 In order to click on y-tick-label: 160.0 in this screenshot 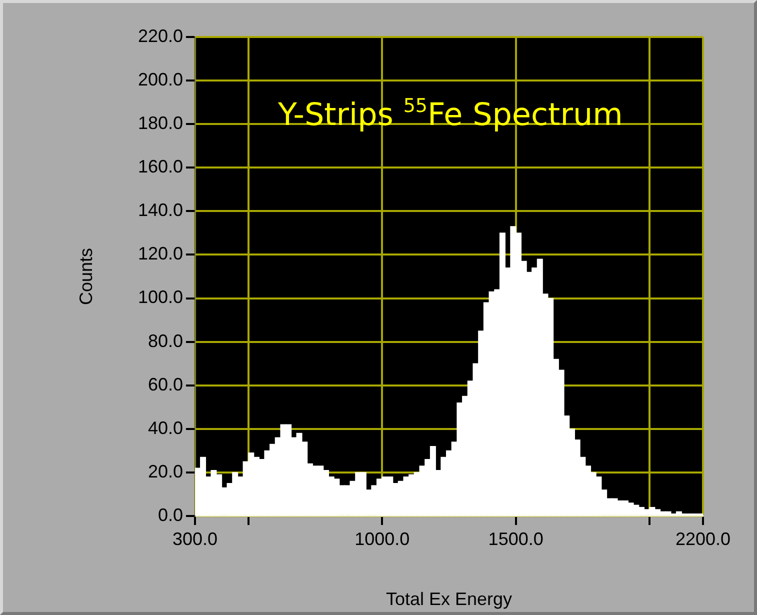, I will do `click(160, 166)`.